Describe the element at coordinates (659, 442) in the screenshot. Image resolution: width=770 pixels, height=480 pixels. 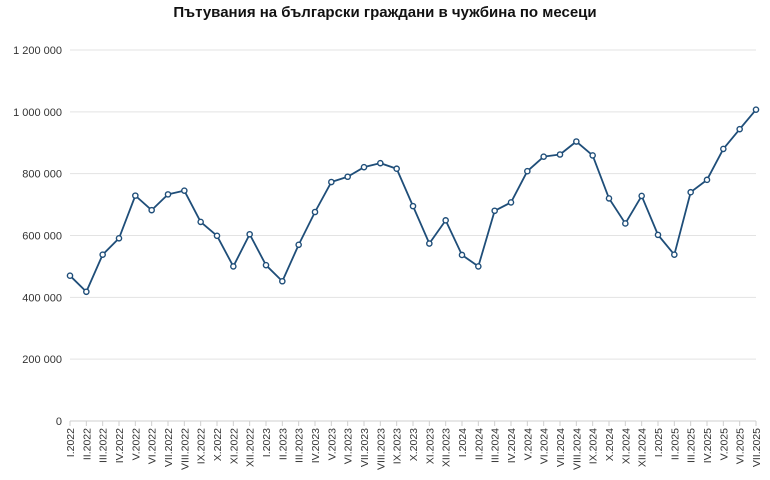
I see `x-tick-label: I.2025` at that location.